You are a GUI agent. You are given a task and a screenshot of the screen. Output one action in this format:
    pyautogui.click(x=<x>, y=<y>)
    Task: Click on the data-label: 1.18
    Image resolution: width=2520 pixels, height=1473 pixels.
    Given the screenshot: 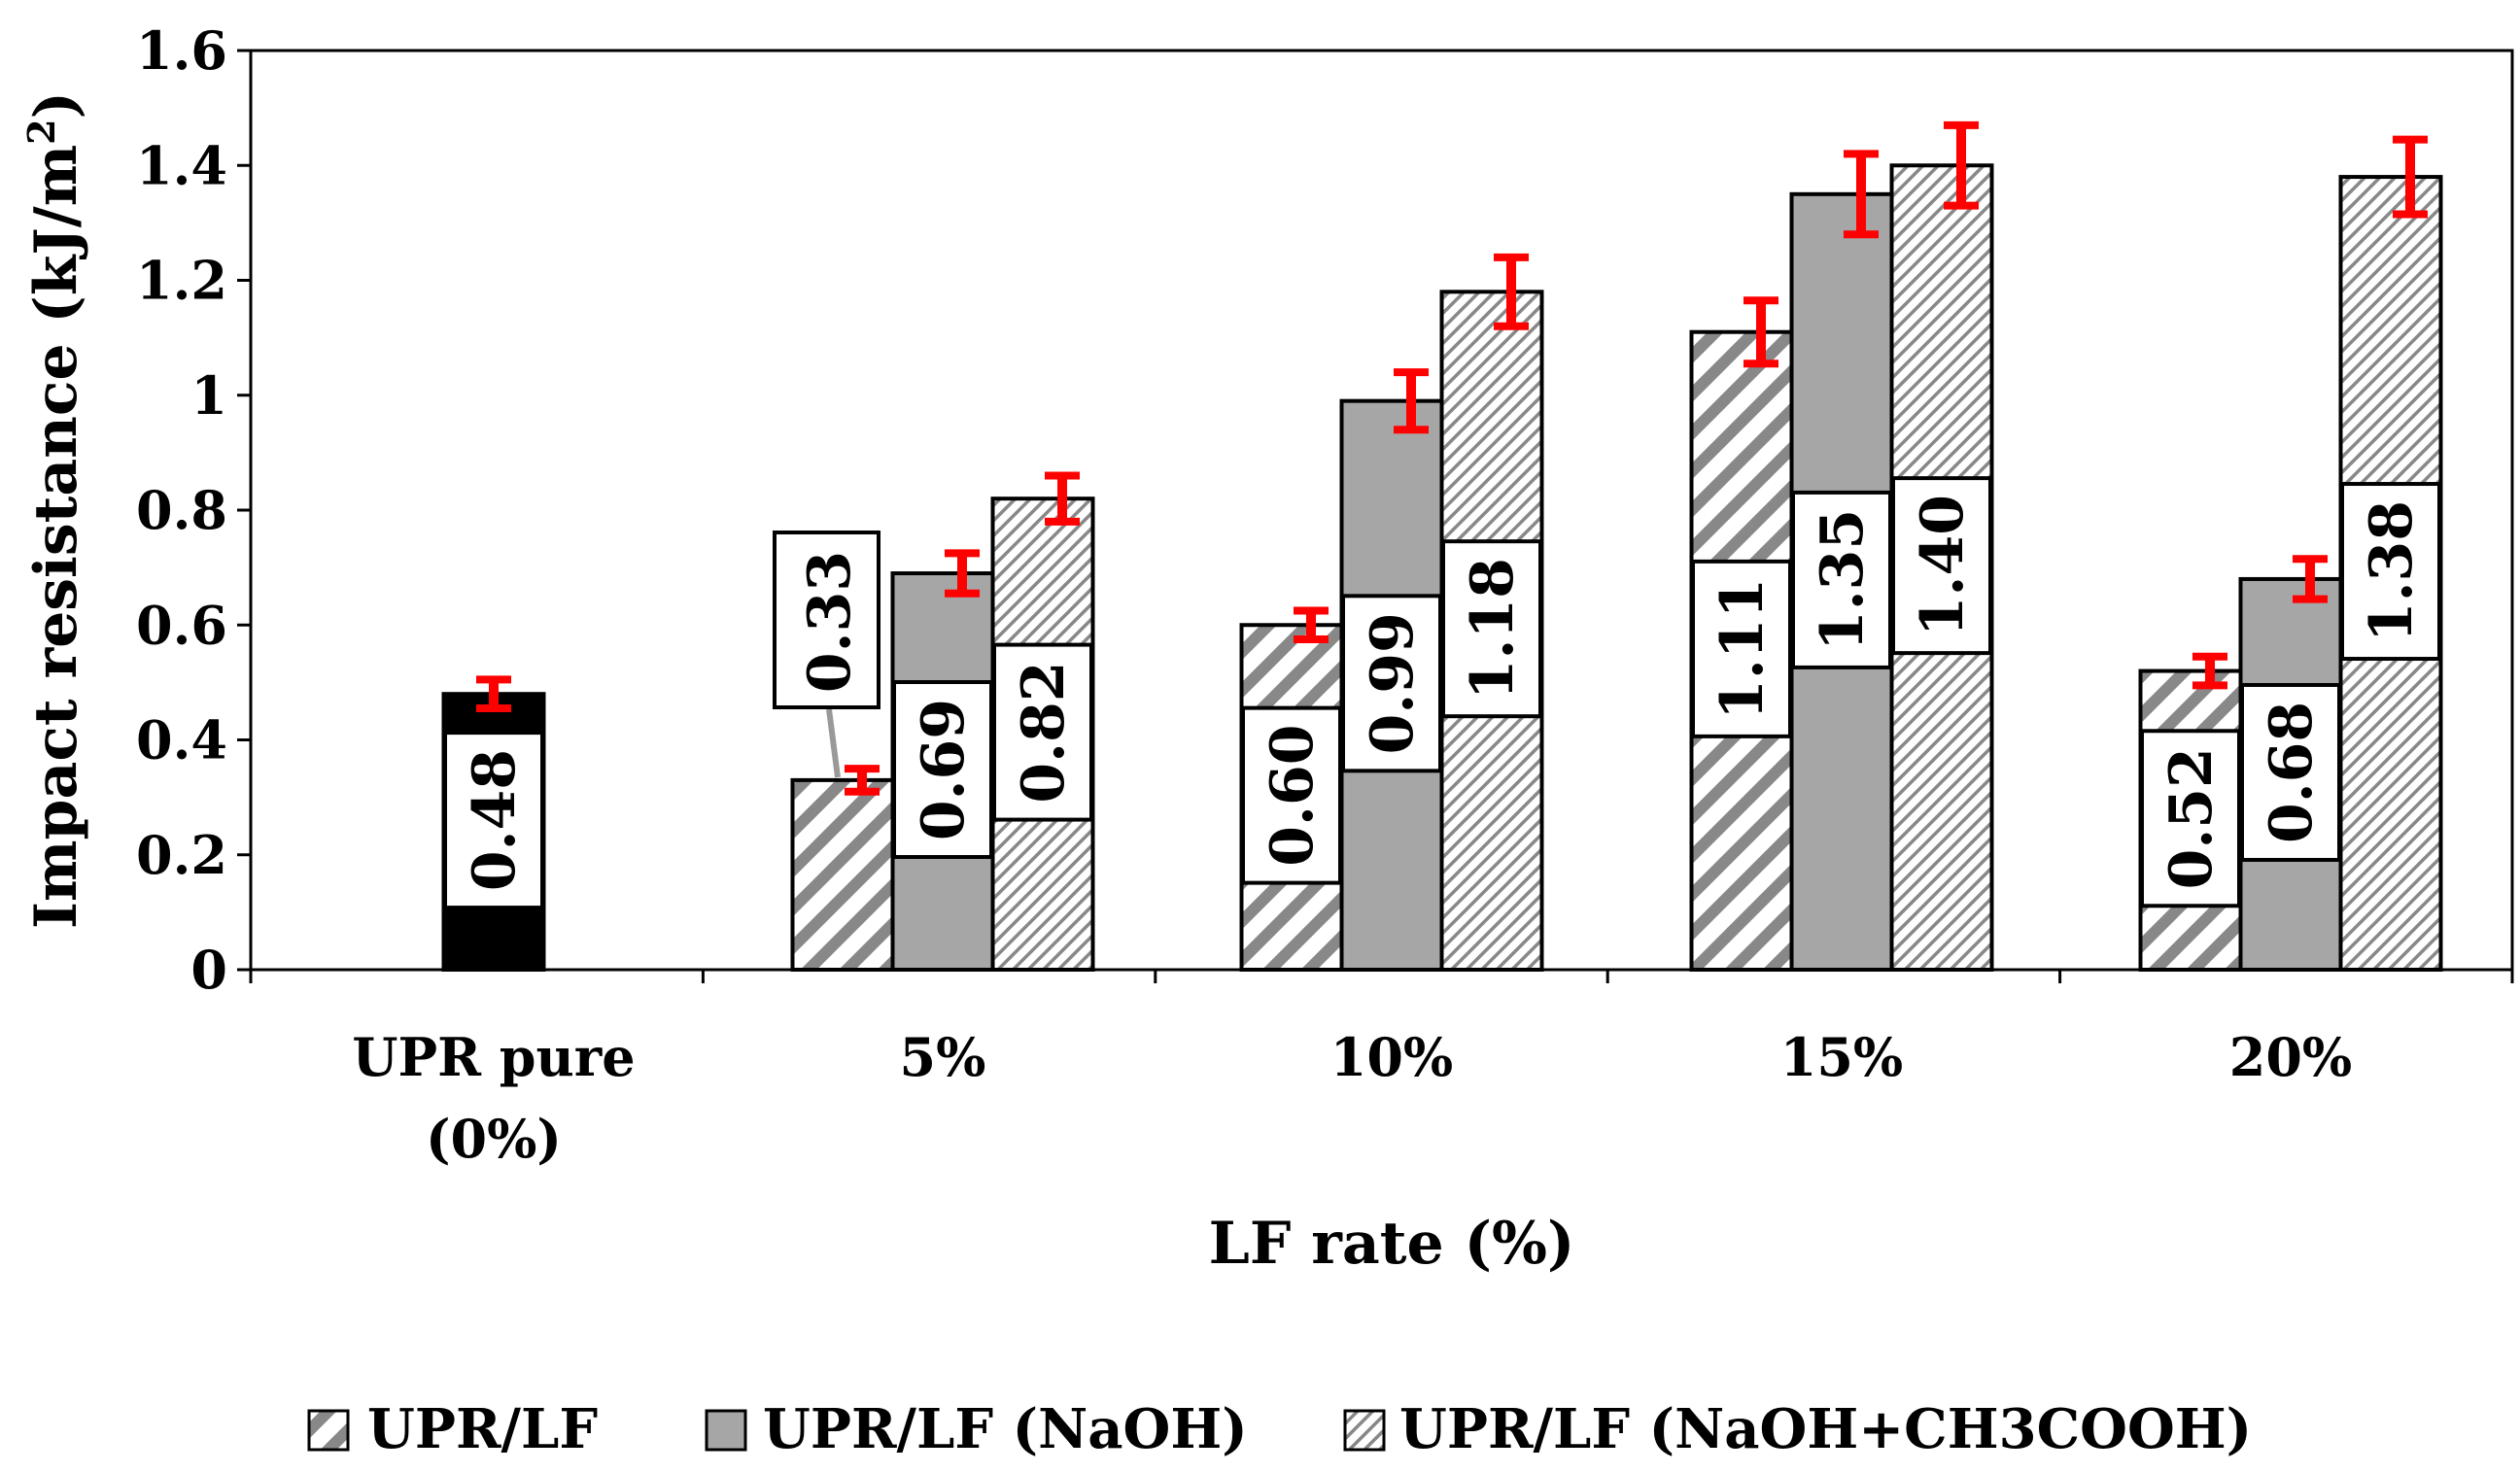 What is the action you would take?
    pyautogui.click(x=1491, y=629)
    